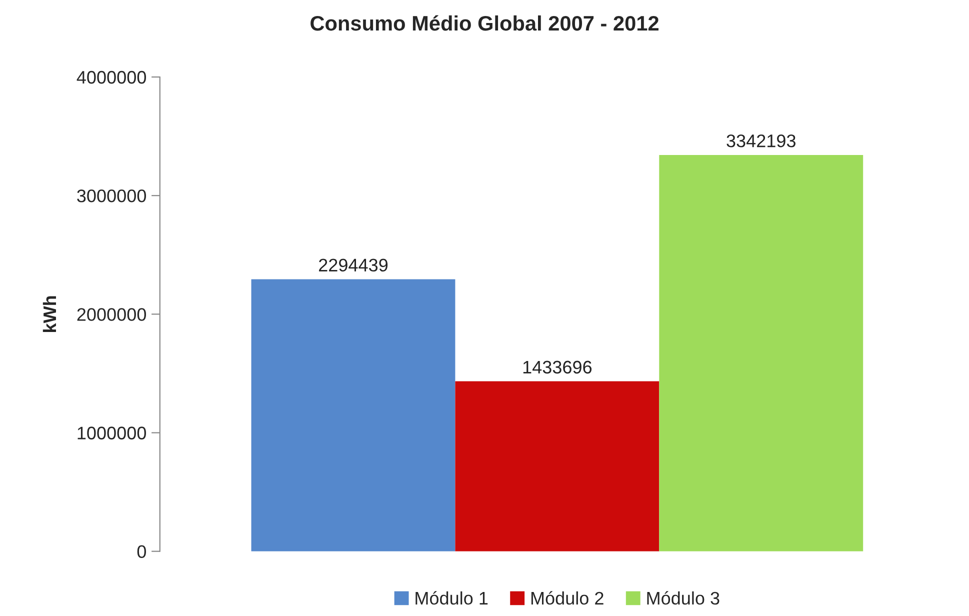  What do you see at coordinates (111, 196) in the screenshot?
I see `y-tick-label: 3000000` at bounding box center [111, 196].